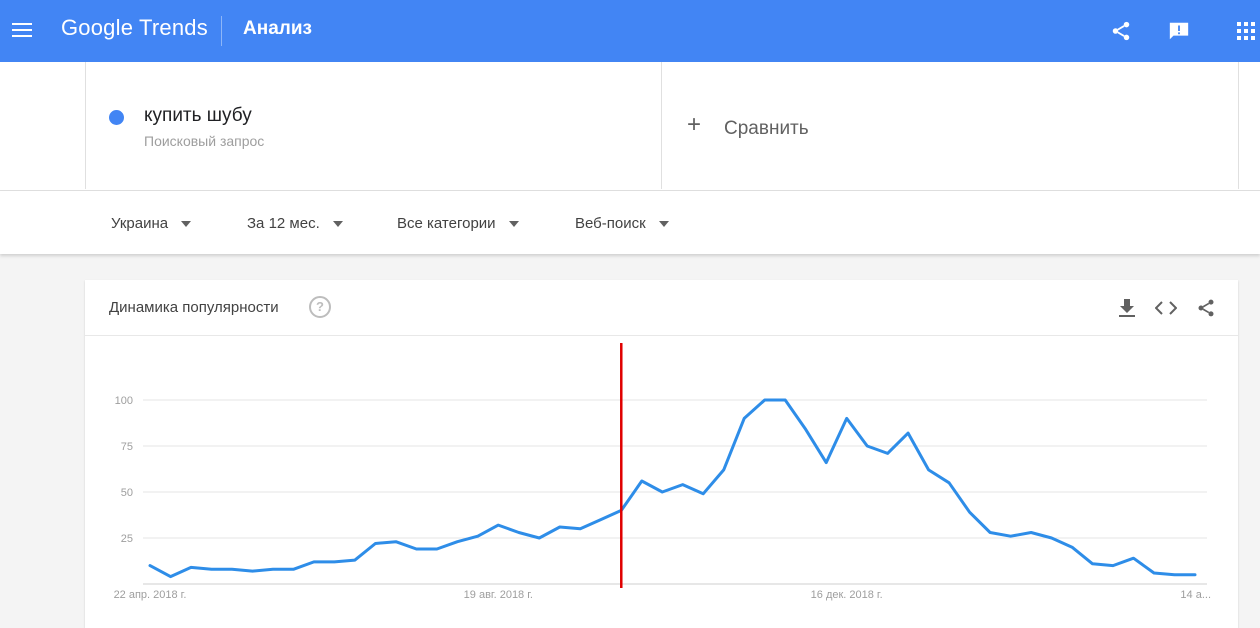 This screenshot has width=1260, height=628. I want to click on y-tick-label: 100, so click(124, 401).